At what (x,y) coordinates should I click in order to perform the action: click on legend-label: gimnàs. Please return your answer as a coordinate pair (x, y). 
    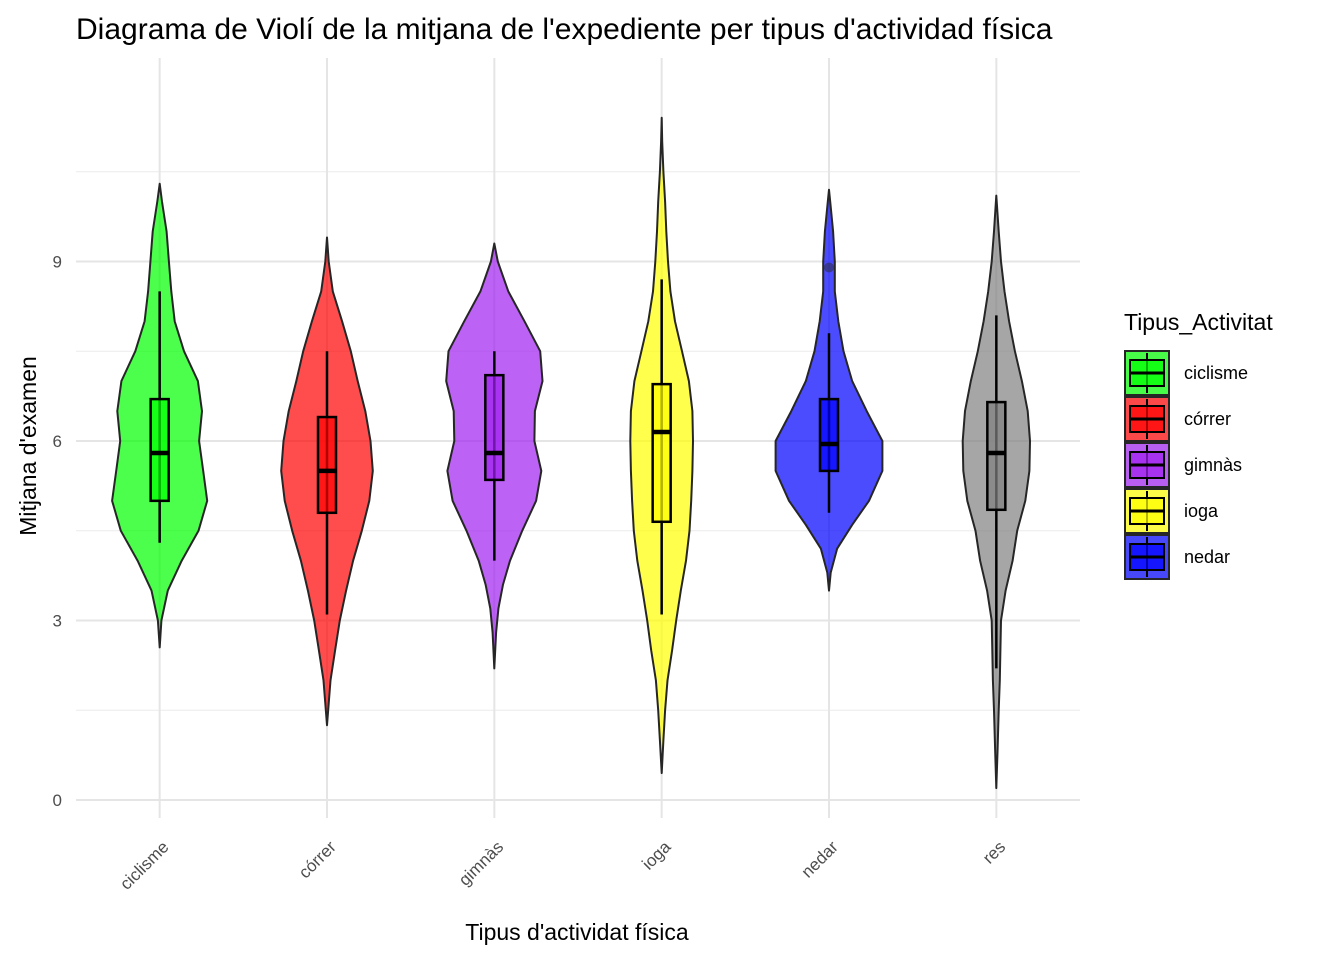
    Looking at the image, I should click on (1213, 465).